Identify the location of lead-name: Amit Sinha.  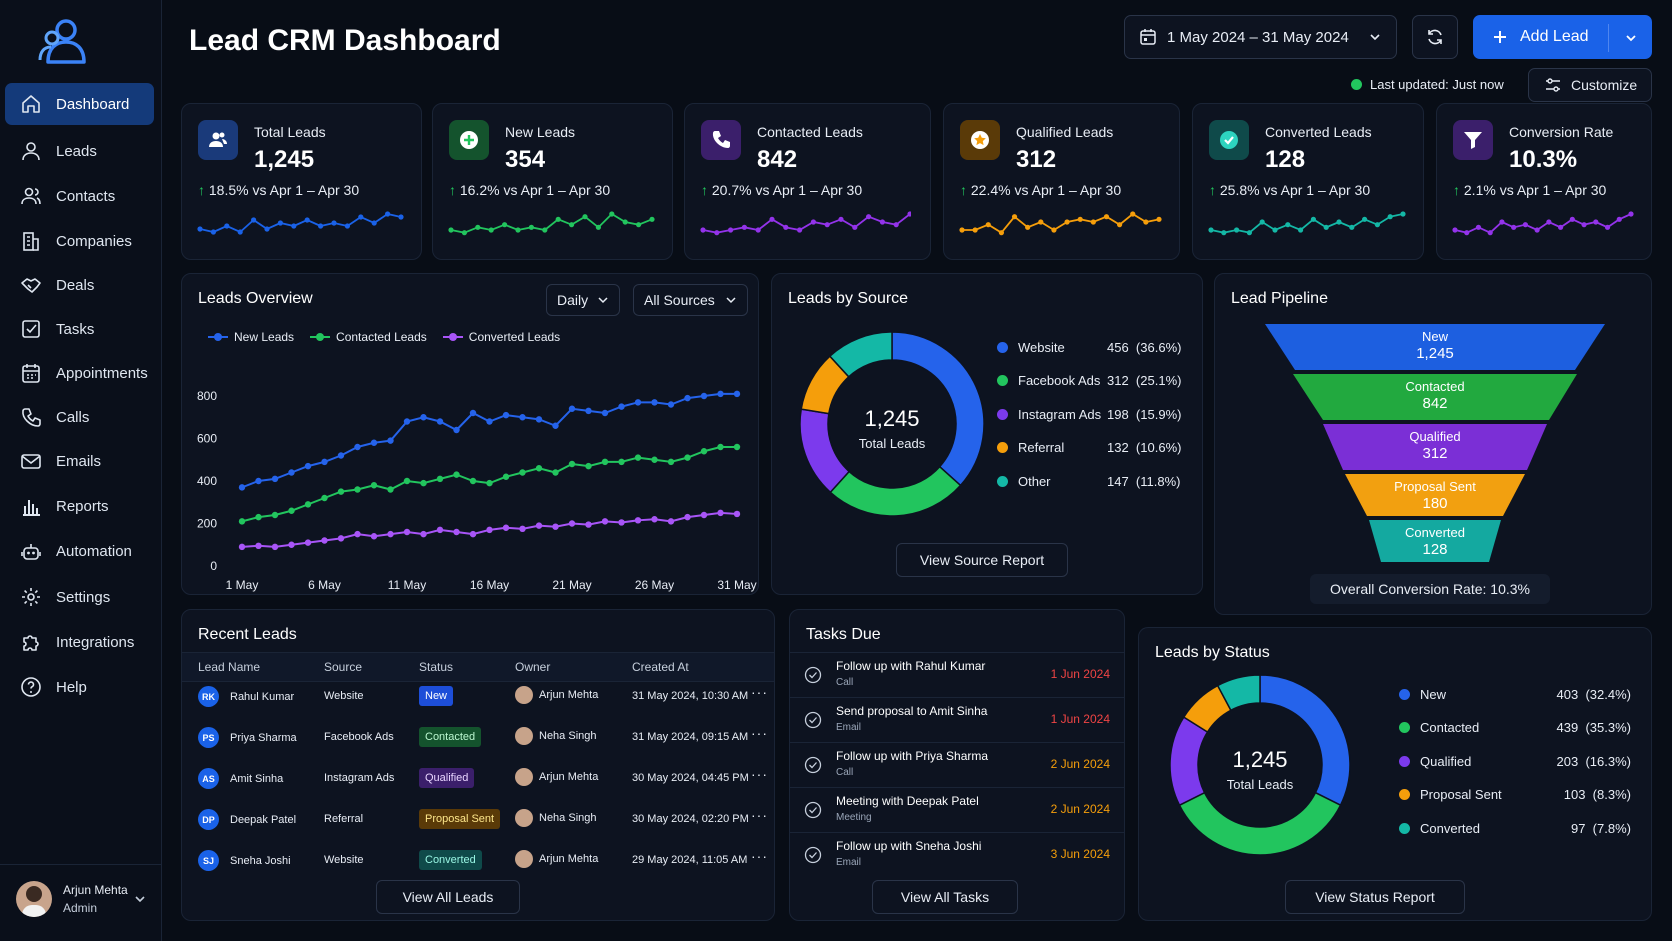
(257, 778).